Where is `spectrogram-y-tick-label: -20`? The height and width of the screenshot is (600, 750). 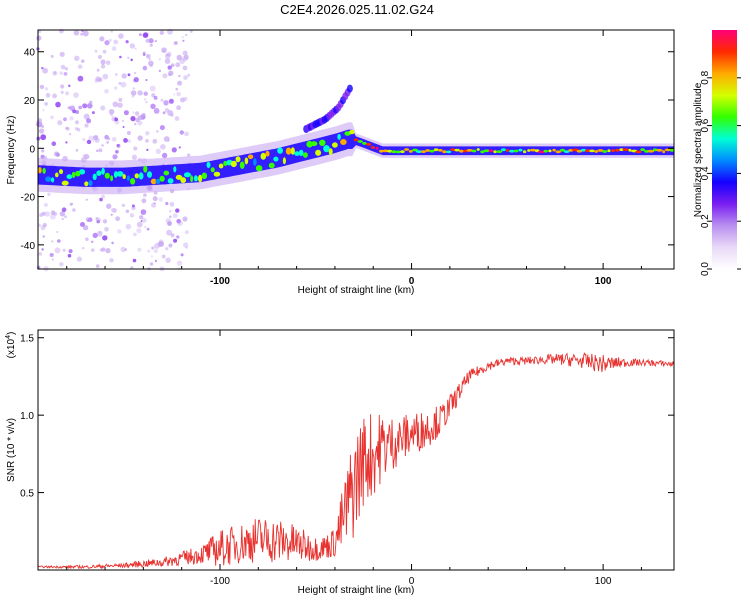
spectrogram-y-tick-label: -20 is located at coordinates (28, 198).